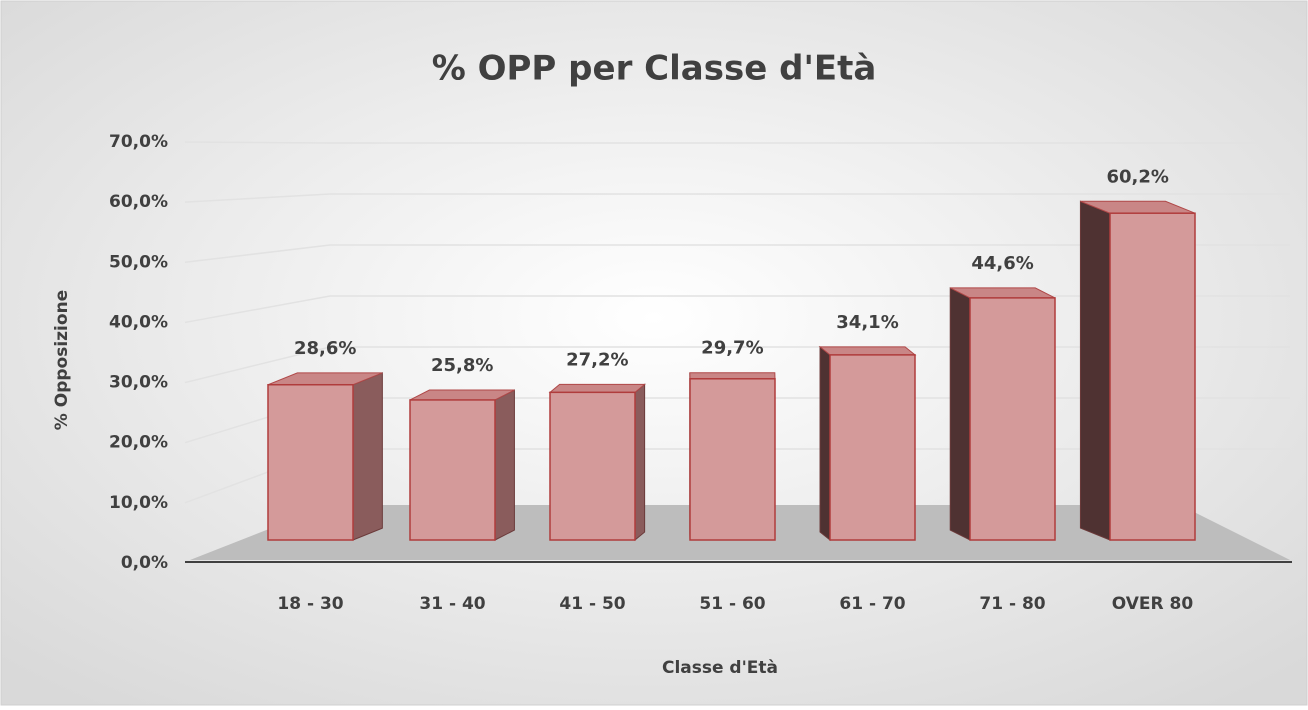  Describe the element at coordinates (138, 503) in the screenshot. I see `y-tick-label: 10,0%` at that location.